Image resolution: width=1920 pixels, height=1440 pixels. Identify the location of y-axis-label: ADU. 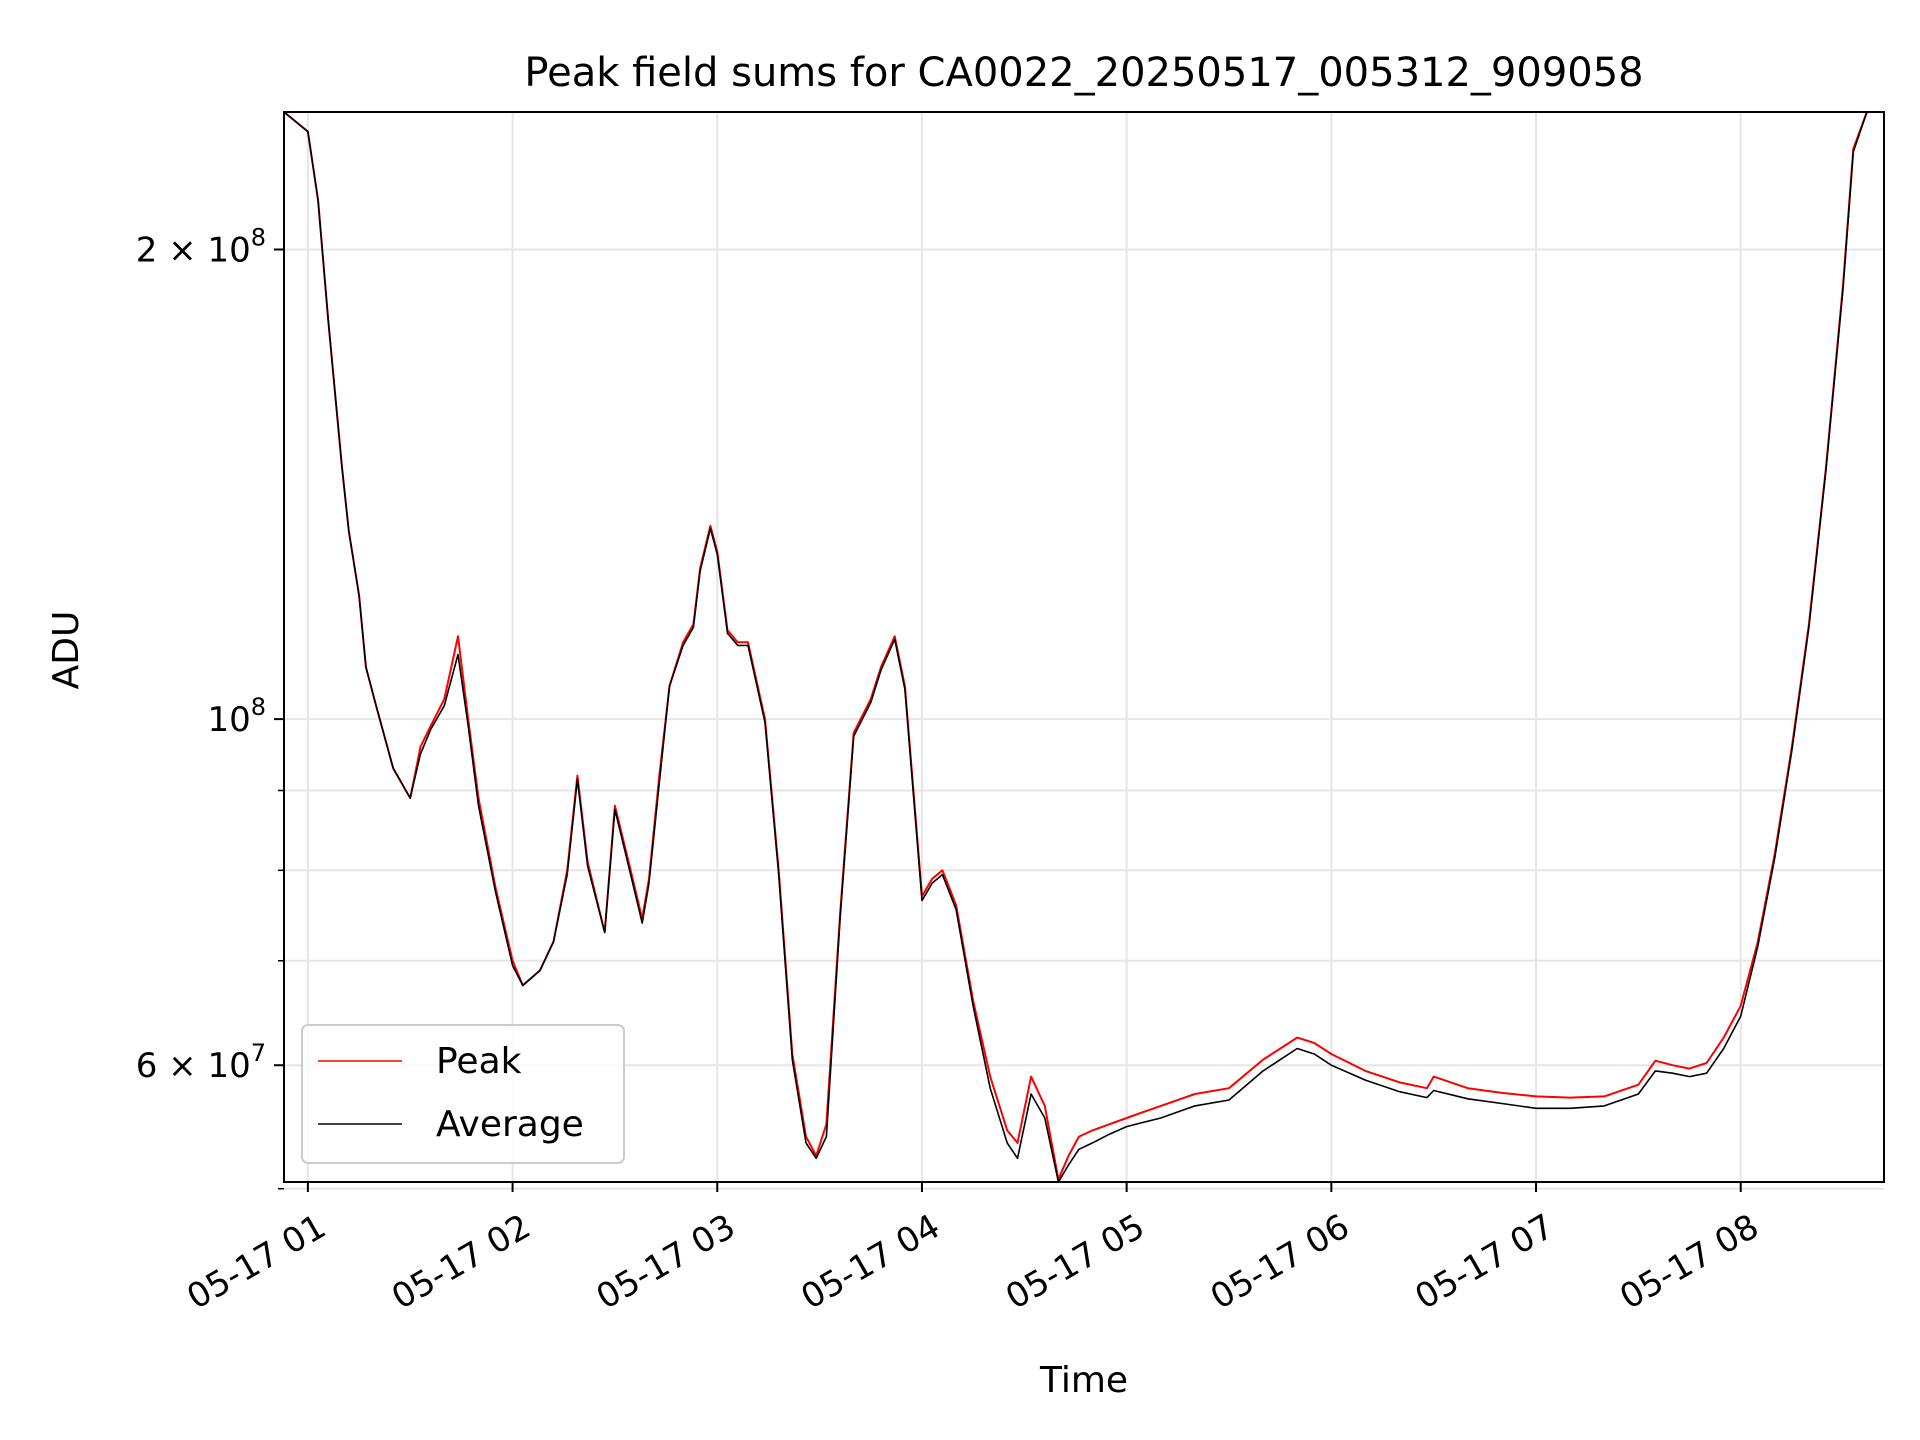
(66, 650).